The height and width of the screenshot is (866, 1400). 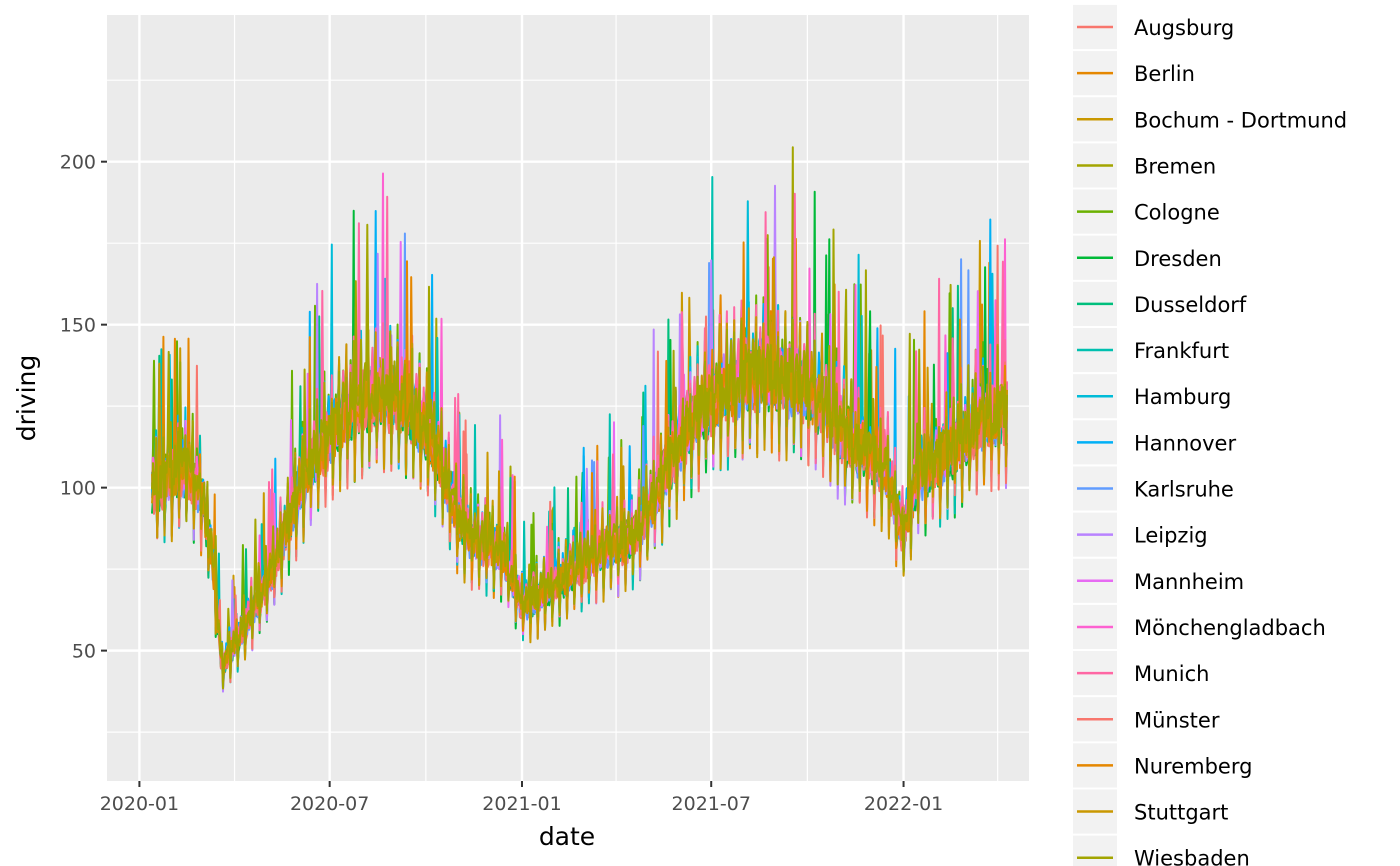 I want to click on legend-label: Wiesbaden, so click(x=1192, y=856).